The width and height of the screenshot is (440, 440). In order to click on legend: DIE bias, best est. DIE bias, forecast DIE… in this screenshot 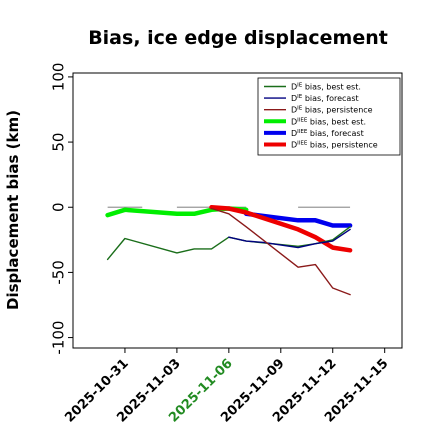, I will do `click(329, 116)`.